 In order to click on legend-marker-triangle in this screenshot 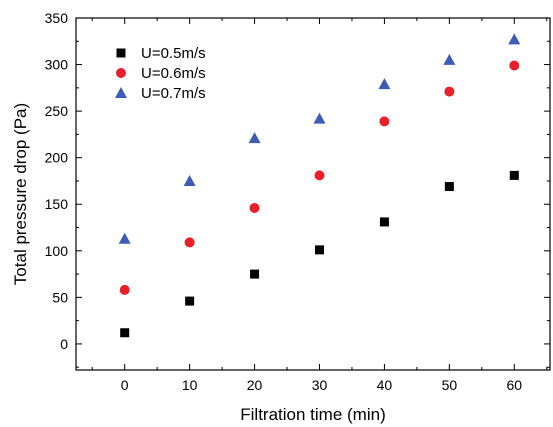, I will do `click(121, 92)`.